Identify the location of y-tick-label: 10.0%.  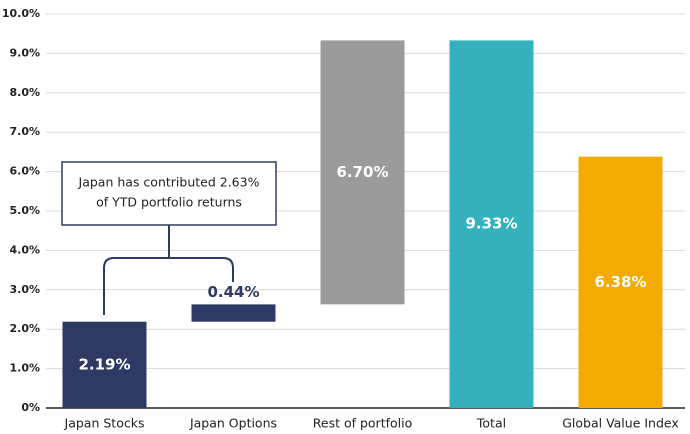
(21, 13).